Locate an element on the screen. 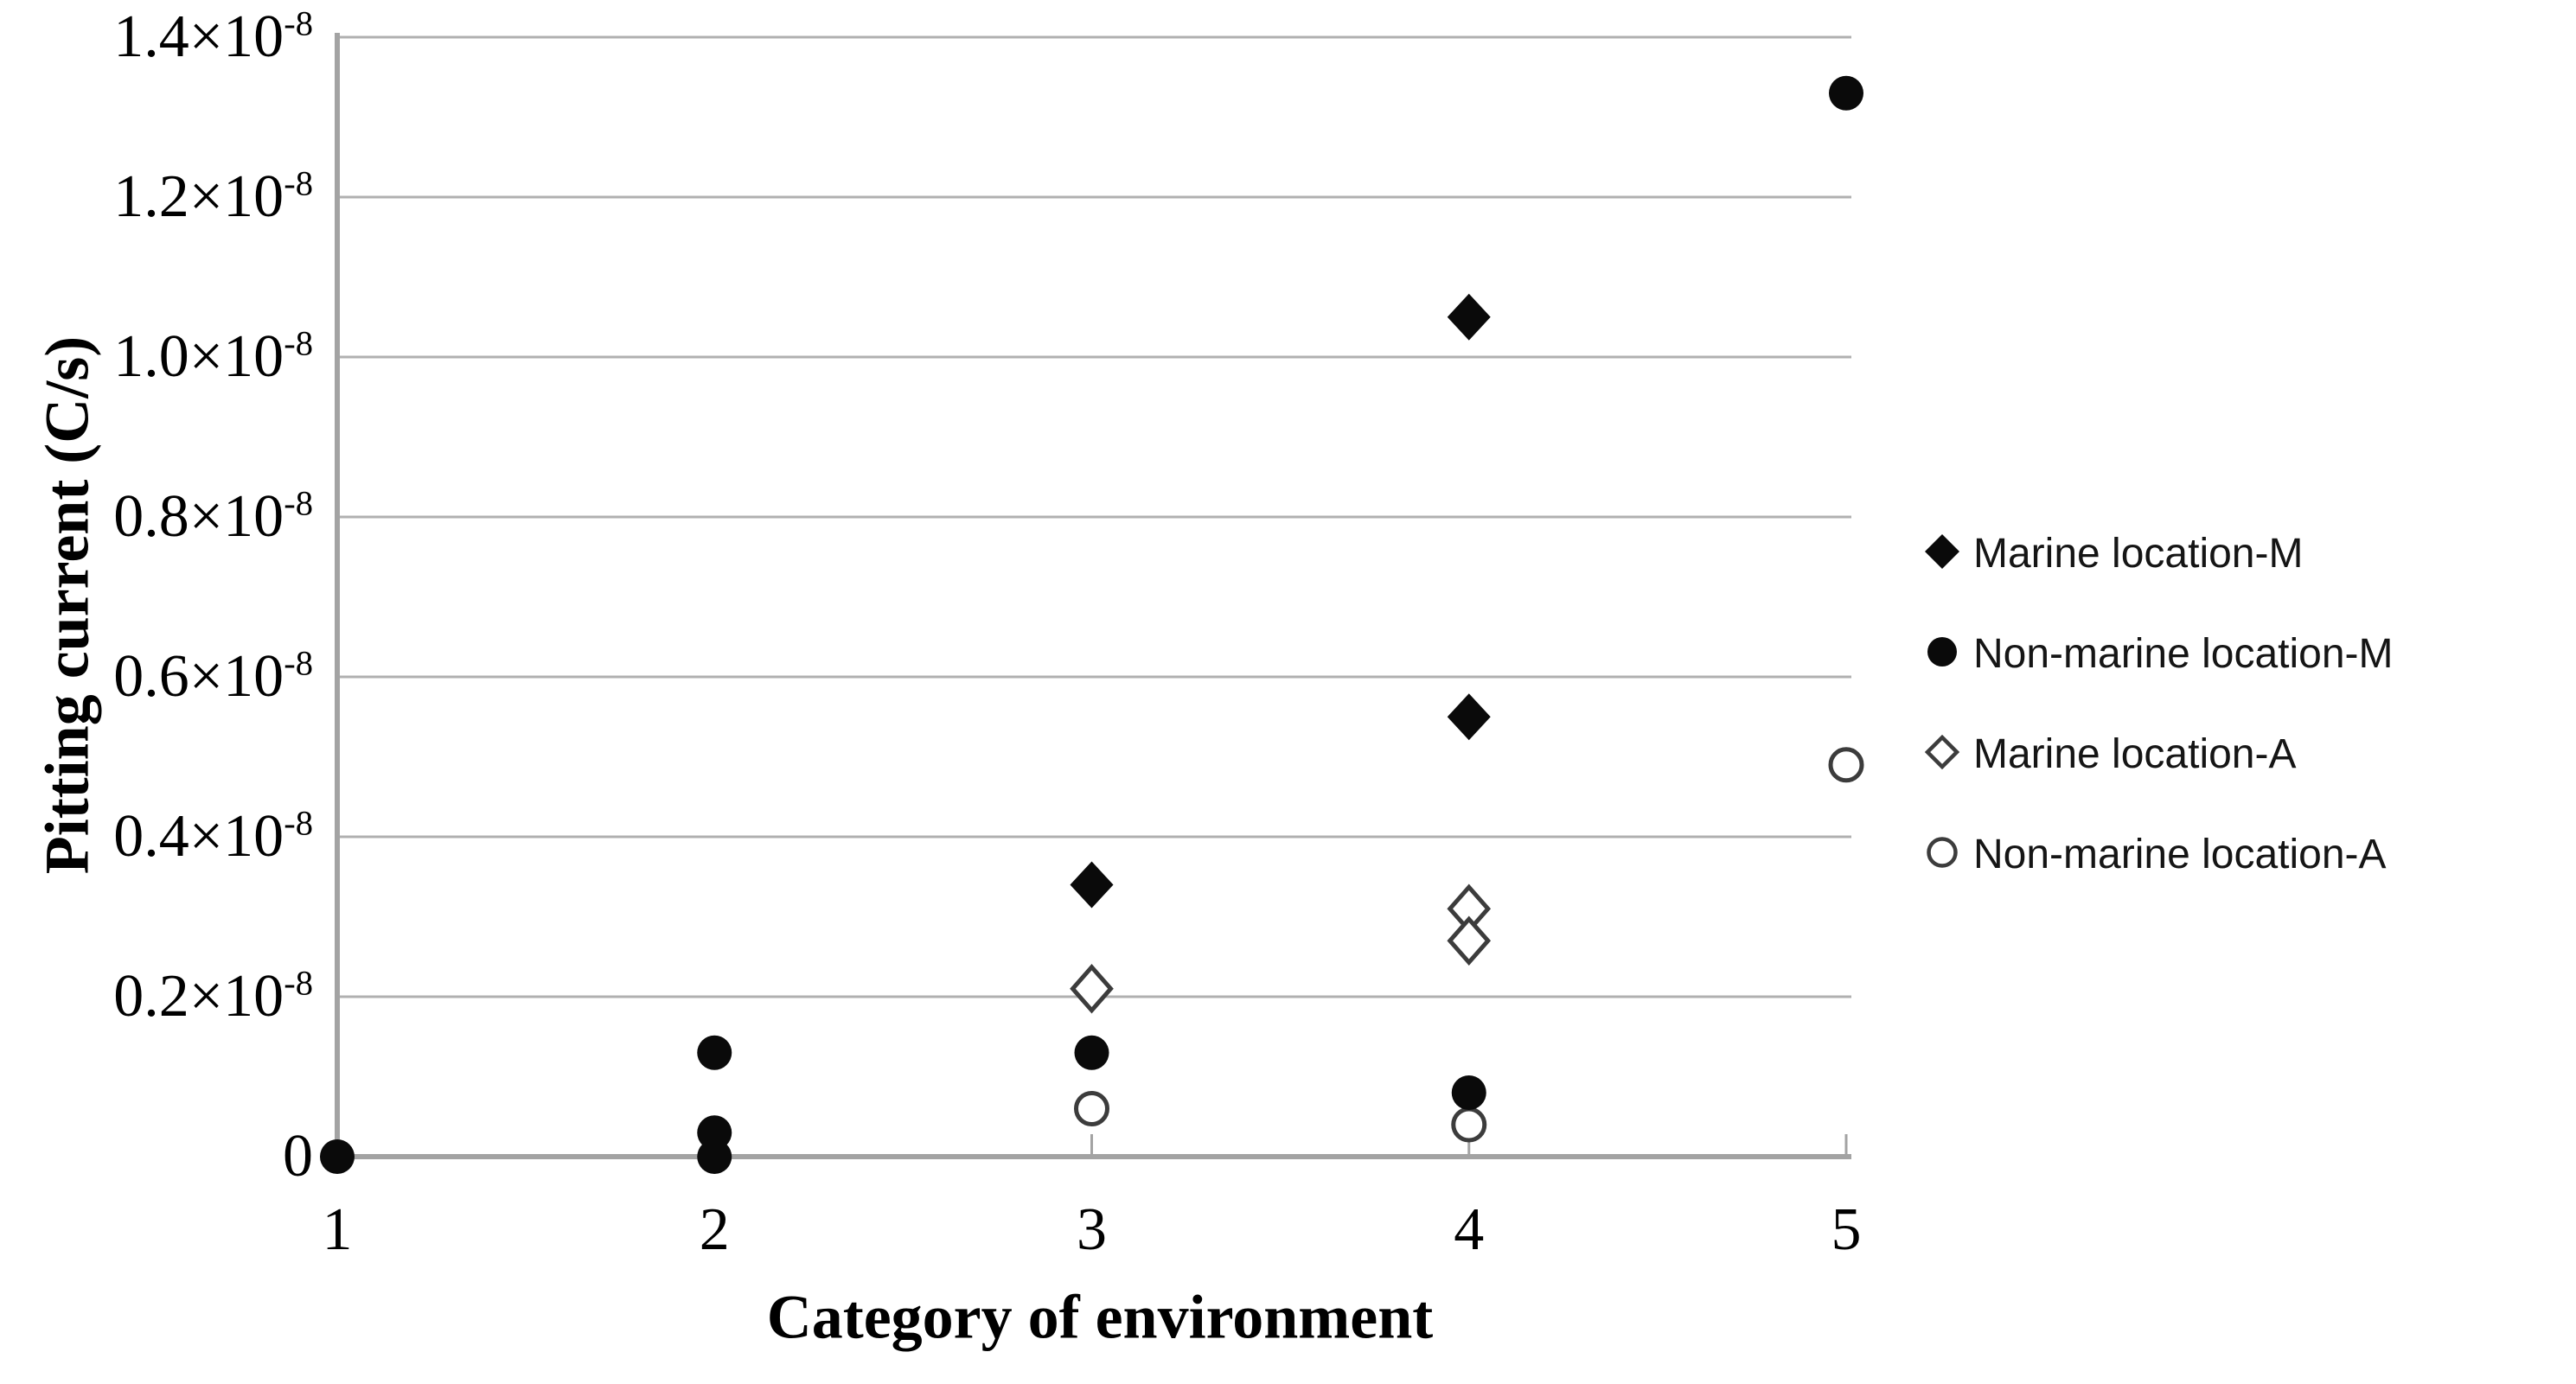 The width and height of the screenshot is (2576, 1384). filled-circle-legend-icon is located at coordinates (1942, 654).